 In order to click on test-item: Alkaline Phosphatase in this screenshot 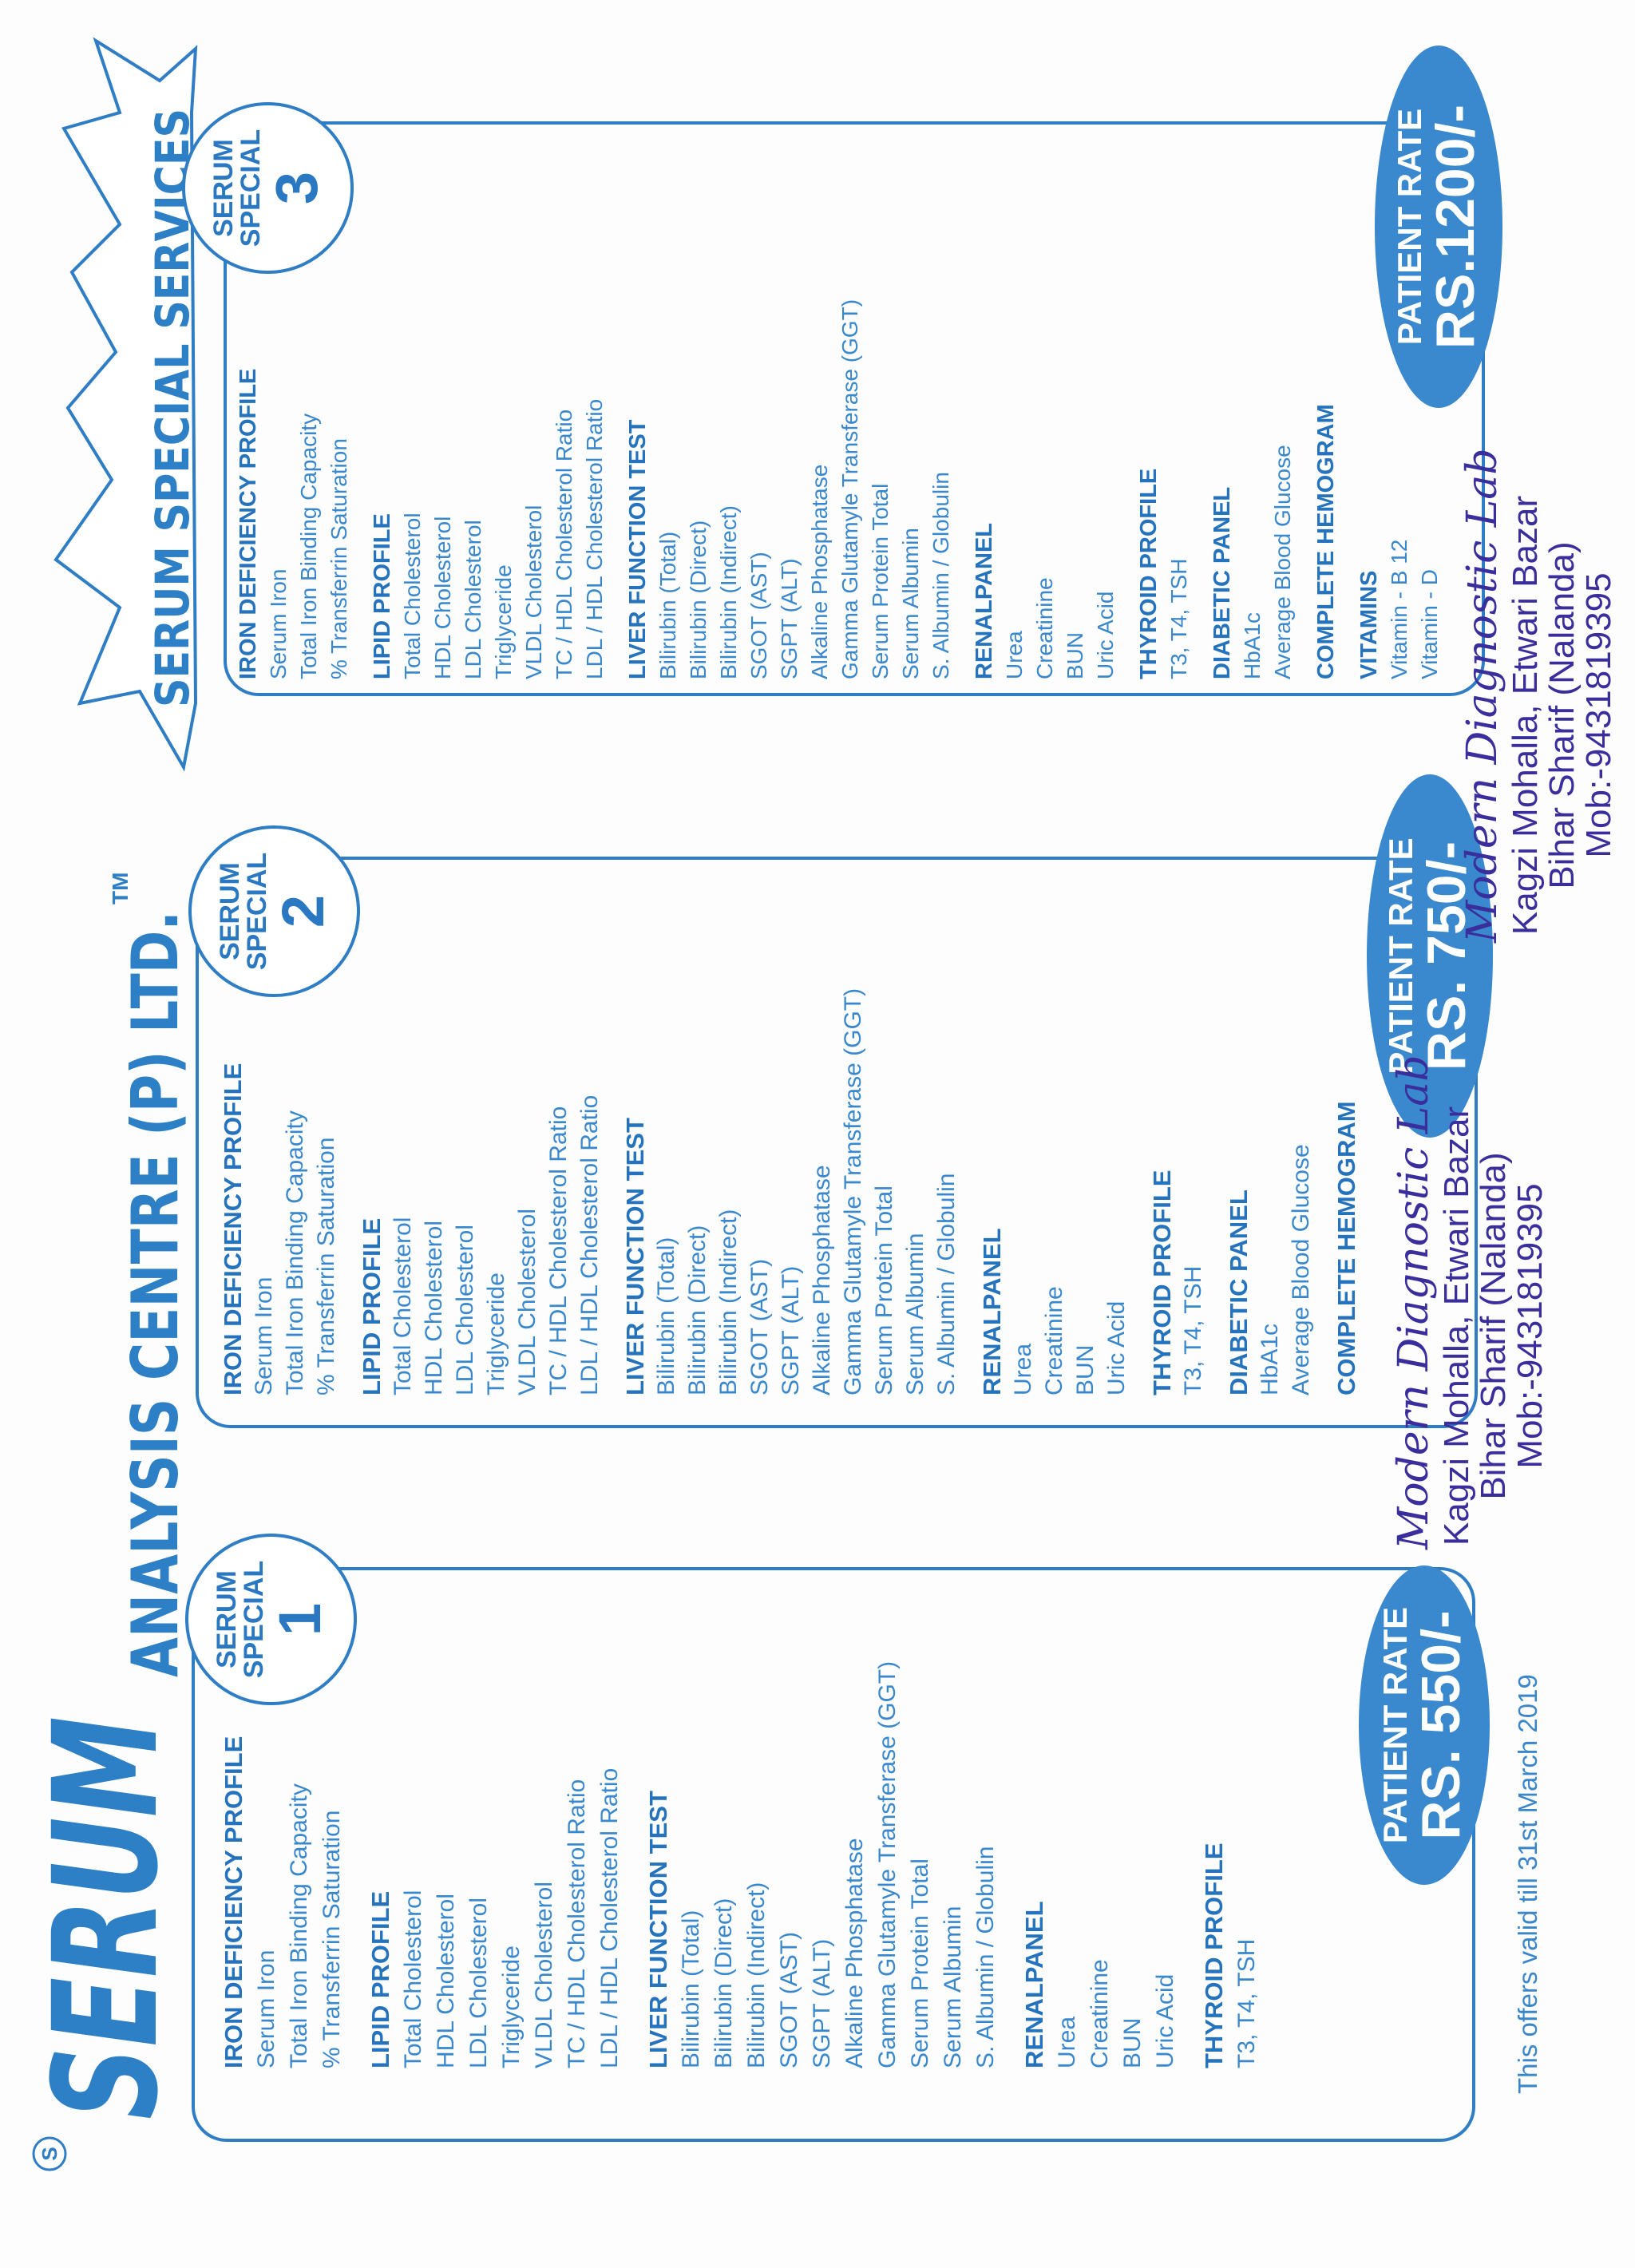, I will do `click(819, 571)`.